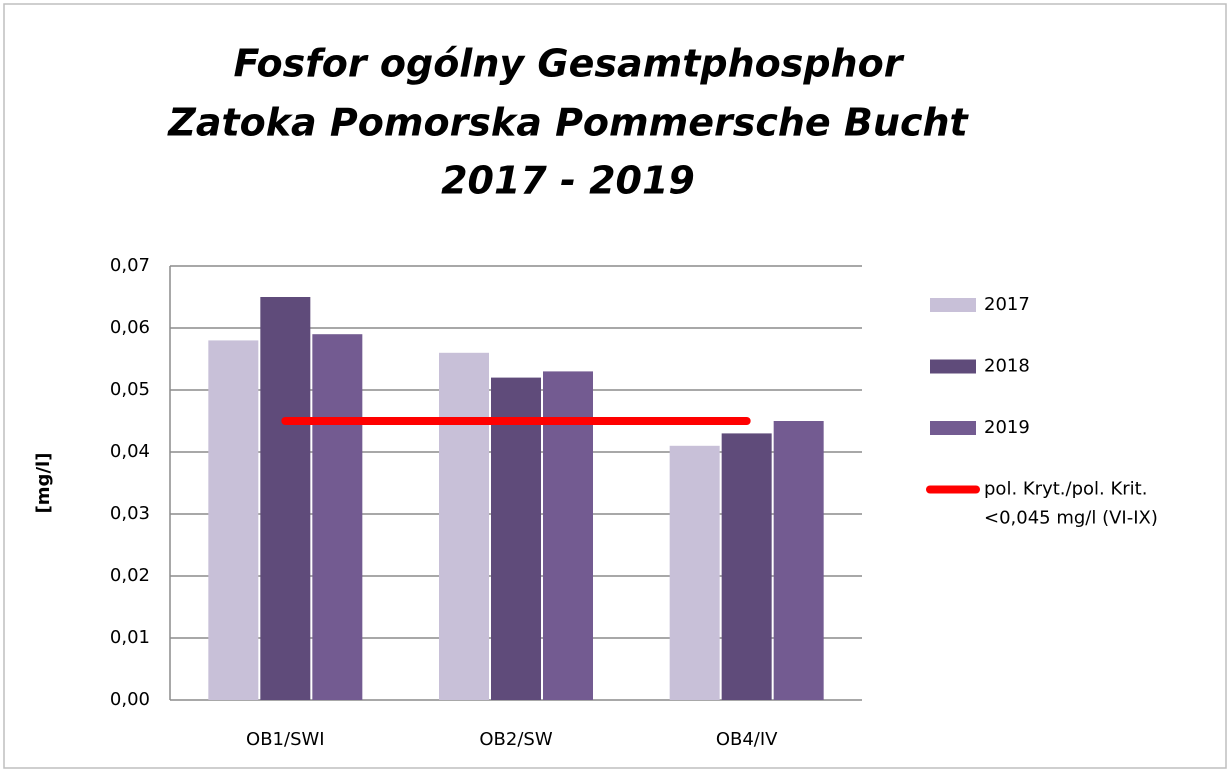 The width and height of the screenshot is (1231, 773). I want to click on y-tick-label: 0,04, so click(130, 451).